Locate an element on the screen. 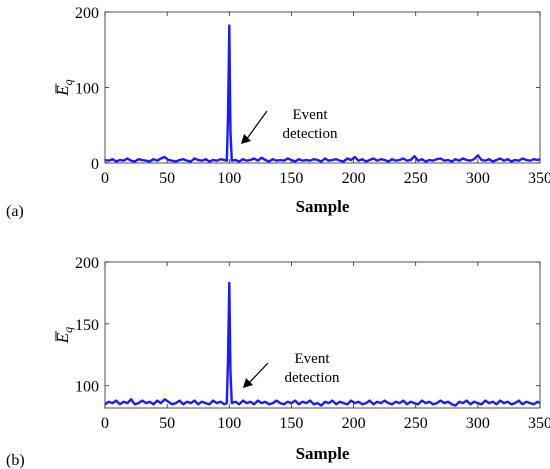 The image size is (550, 469). panel-label: (a) is located at coordinates (15, 211).